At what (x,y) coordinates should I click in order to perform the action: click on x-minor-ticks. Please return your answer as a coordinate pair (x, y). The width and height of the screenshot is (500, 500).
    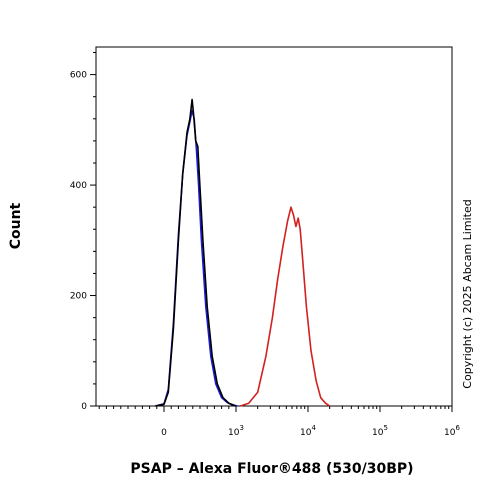
    Looking at the image, I should click on (274, 407).